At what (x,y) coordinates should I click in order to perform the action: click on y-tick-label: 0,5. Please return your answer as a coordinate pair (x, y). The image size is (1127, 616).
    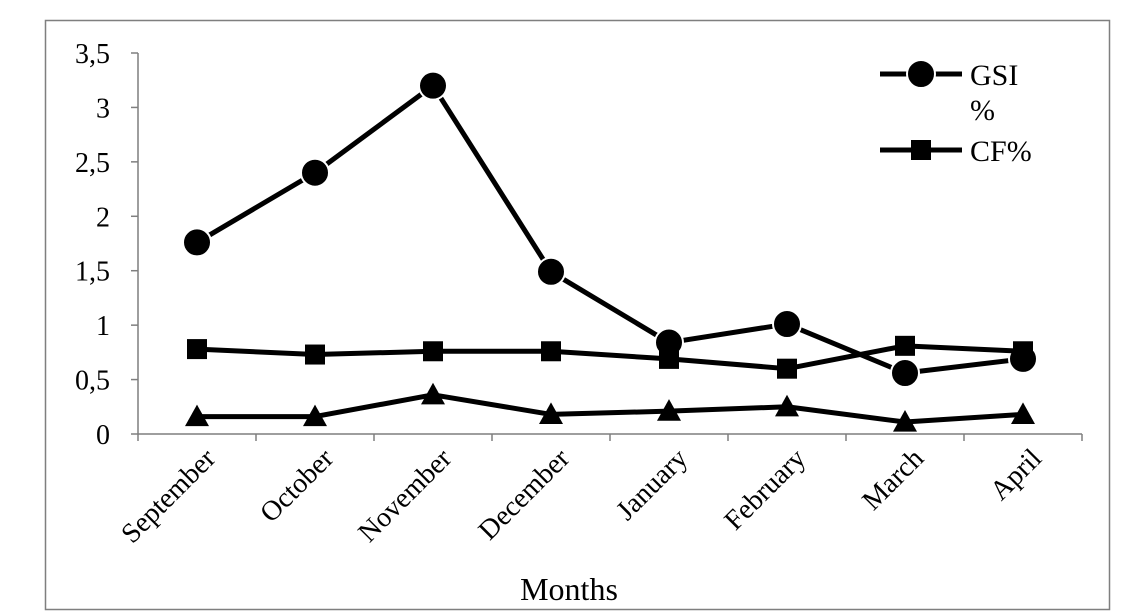
    Looking at the image, I should click on (92, 381).